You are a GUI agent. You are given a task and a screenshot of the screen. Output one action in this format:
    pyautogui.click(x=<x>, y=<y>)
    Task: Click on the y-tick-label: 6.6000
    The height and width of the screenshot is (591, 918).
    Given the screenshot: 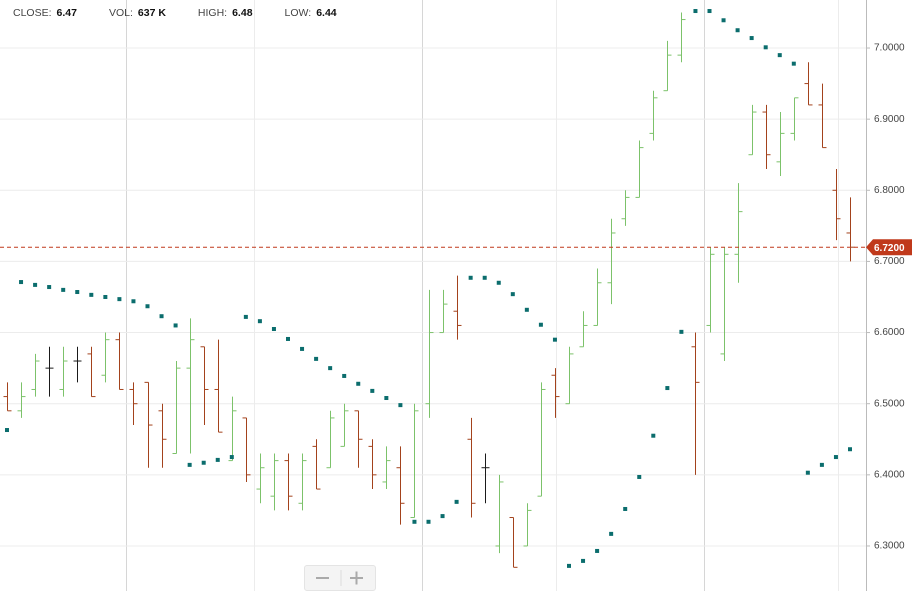 What is the action you would take?
    pyautogui.click(x=889, y=332)
    